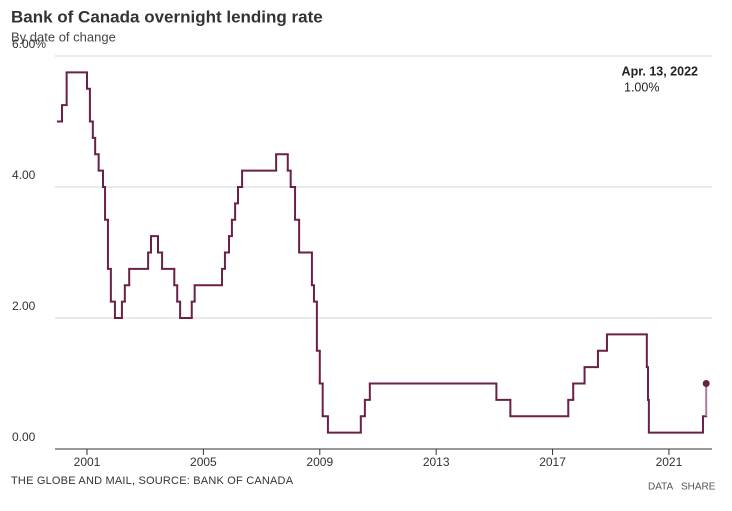 The image size is (732, 511). Describe the element at coordinates (698, 487) in the screenshot. I see `share-button: SHARE` at that location.